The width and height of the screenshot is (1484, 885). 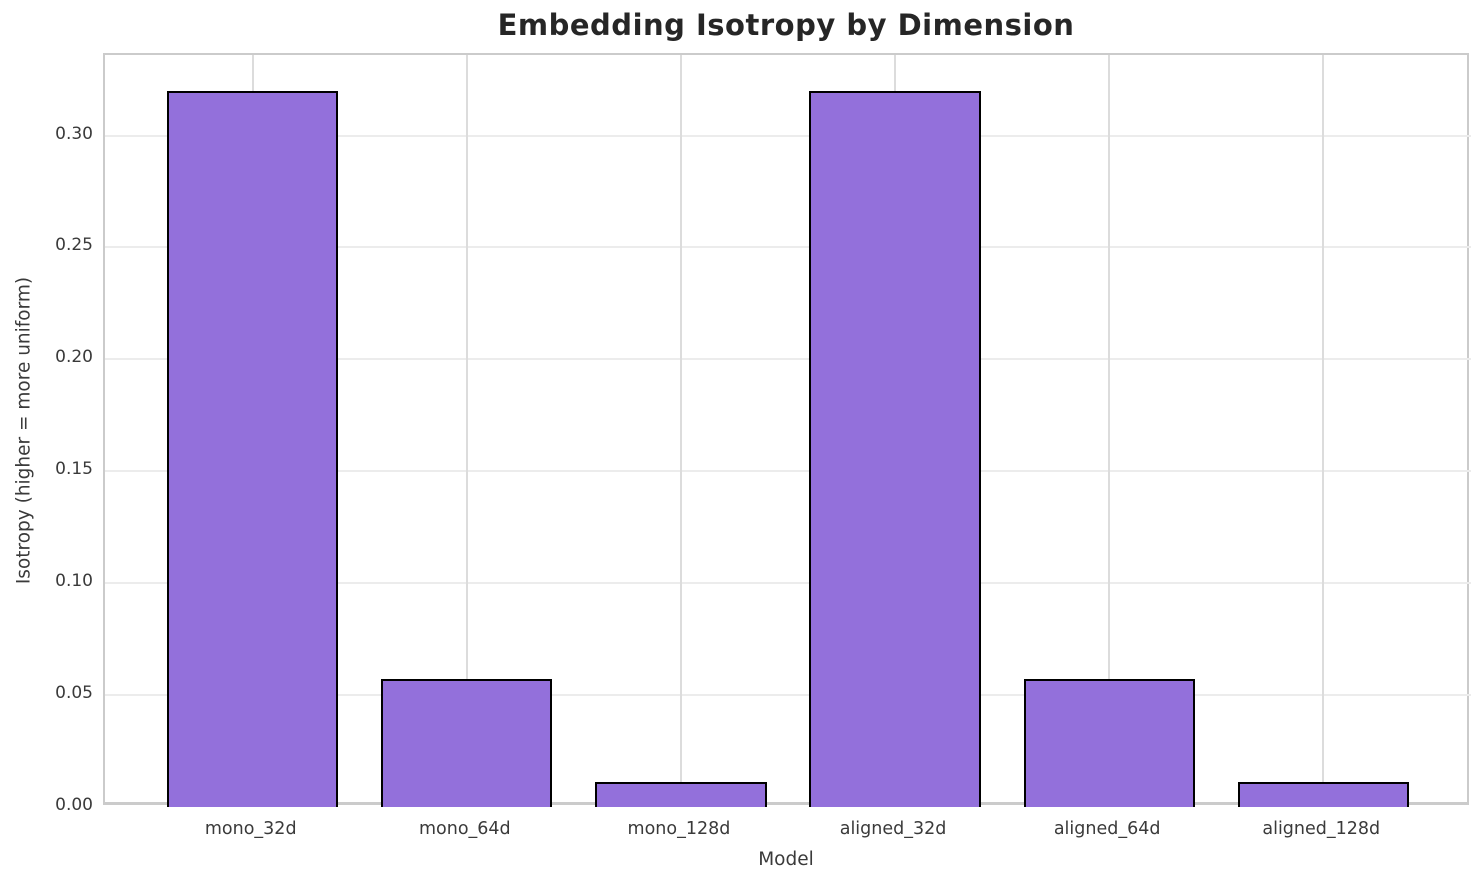 What do you see at coordinates (893, 829) in the screenshot?
I see `x-tick-label: aligned_32d` at bounding box center [893, 829].